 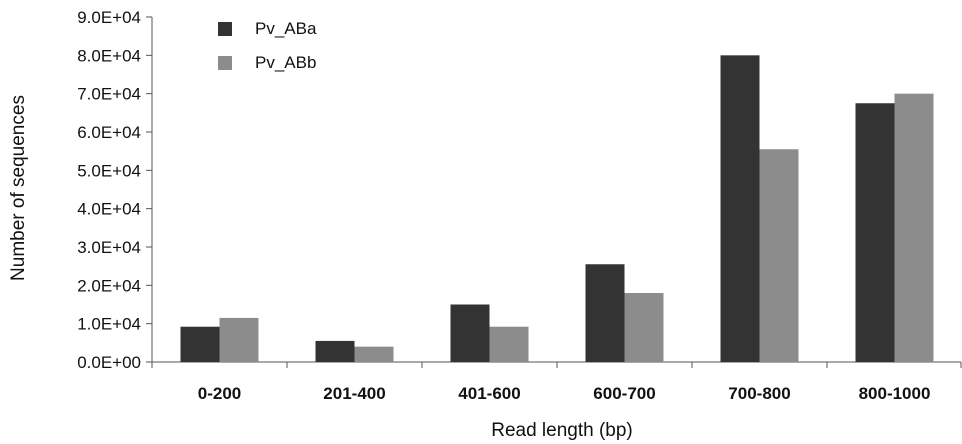 I want to click on y-tick-label: 6.0E+04, so click(x=109, y=132).